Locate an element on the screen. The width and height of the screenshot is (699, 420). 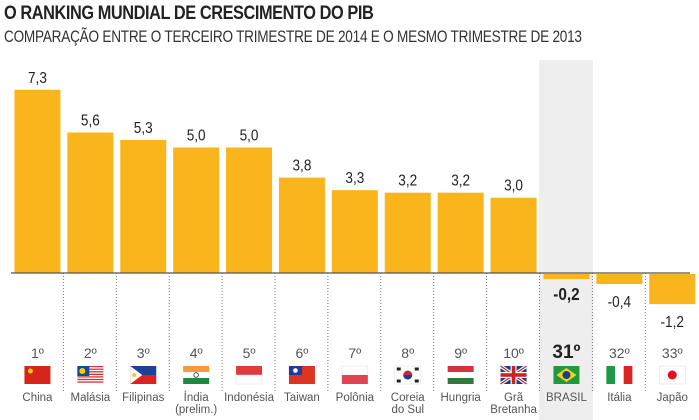
value-label: -1,2 is located at coordinates (672, 322).